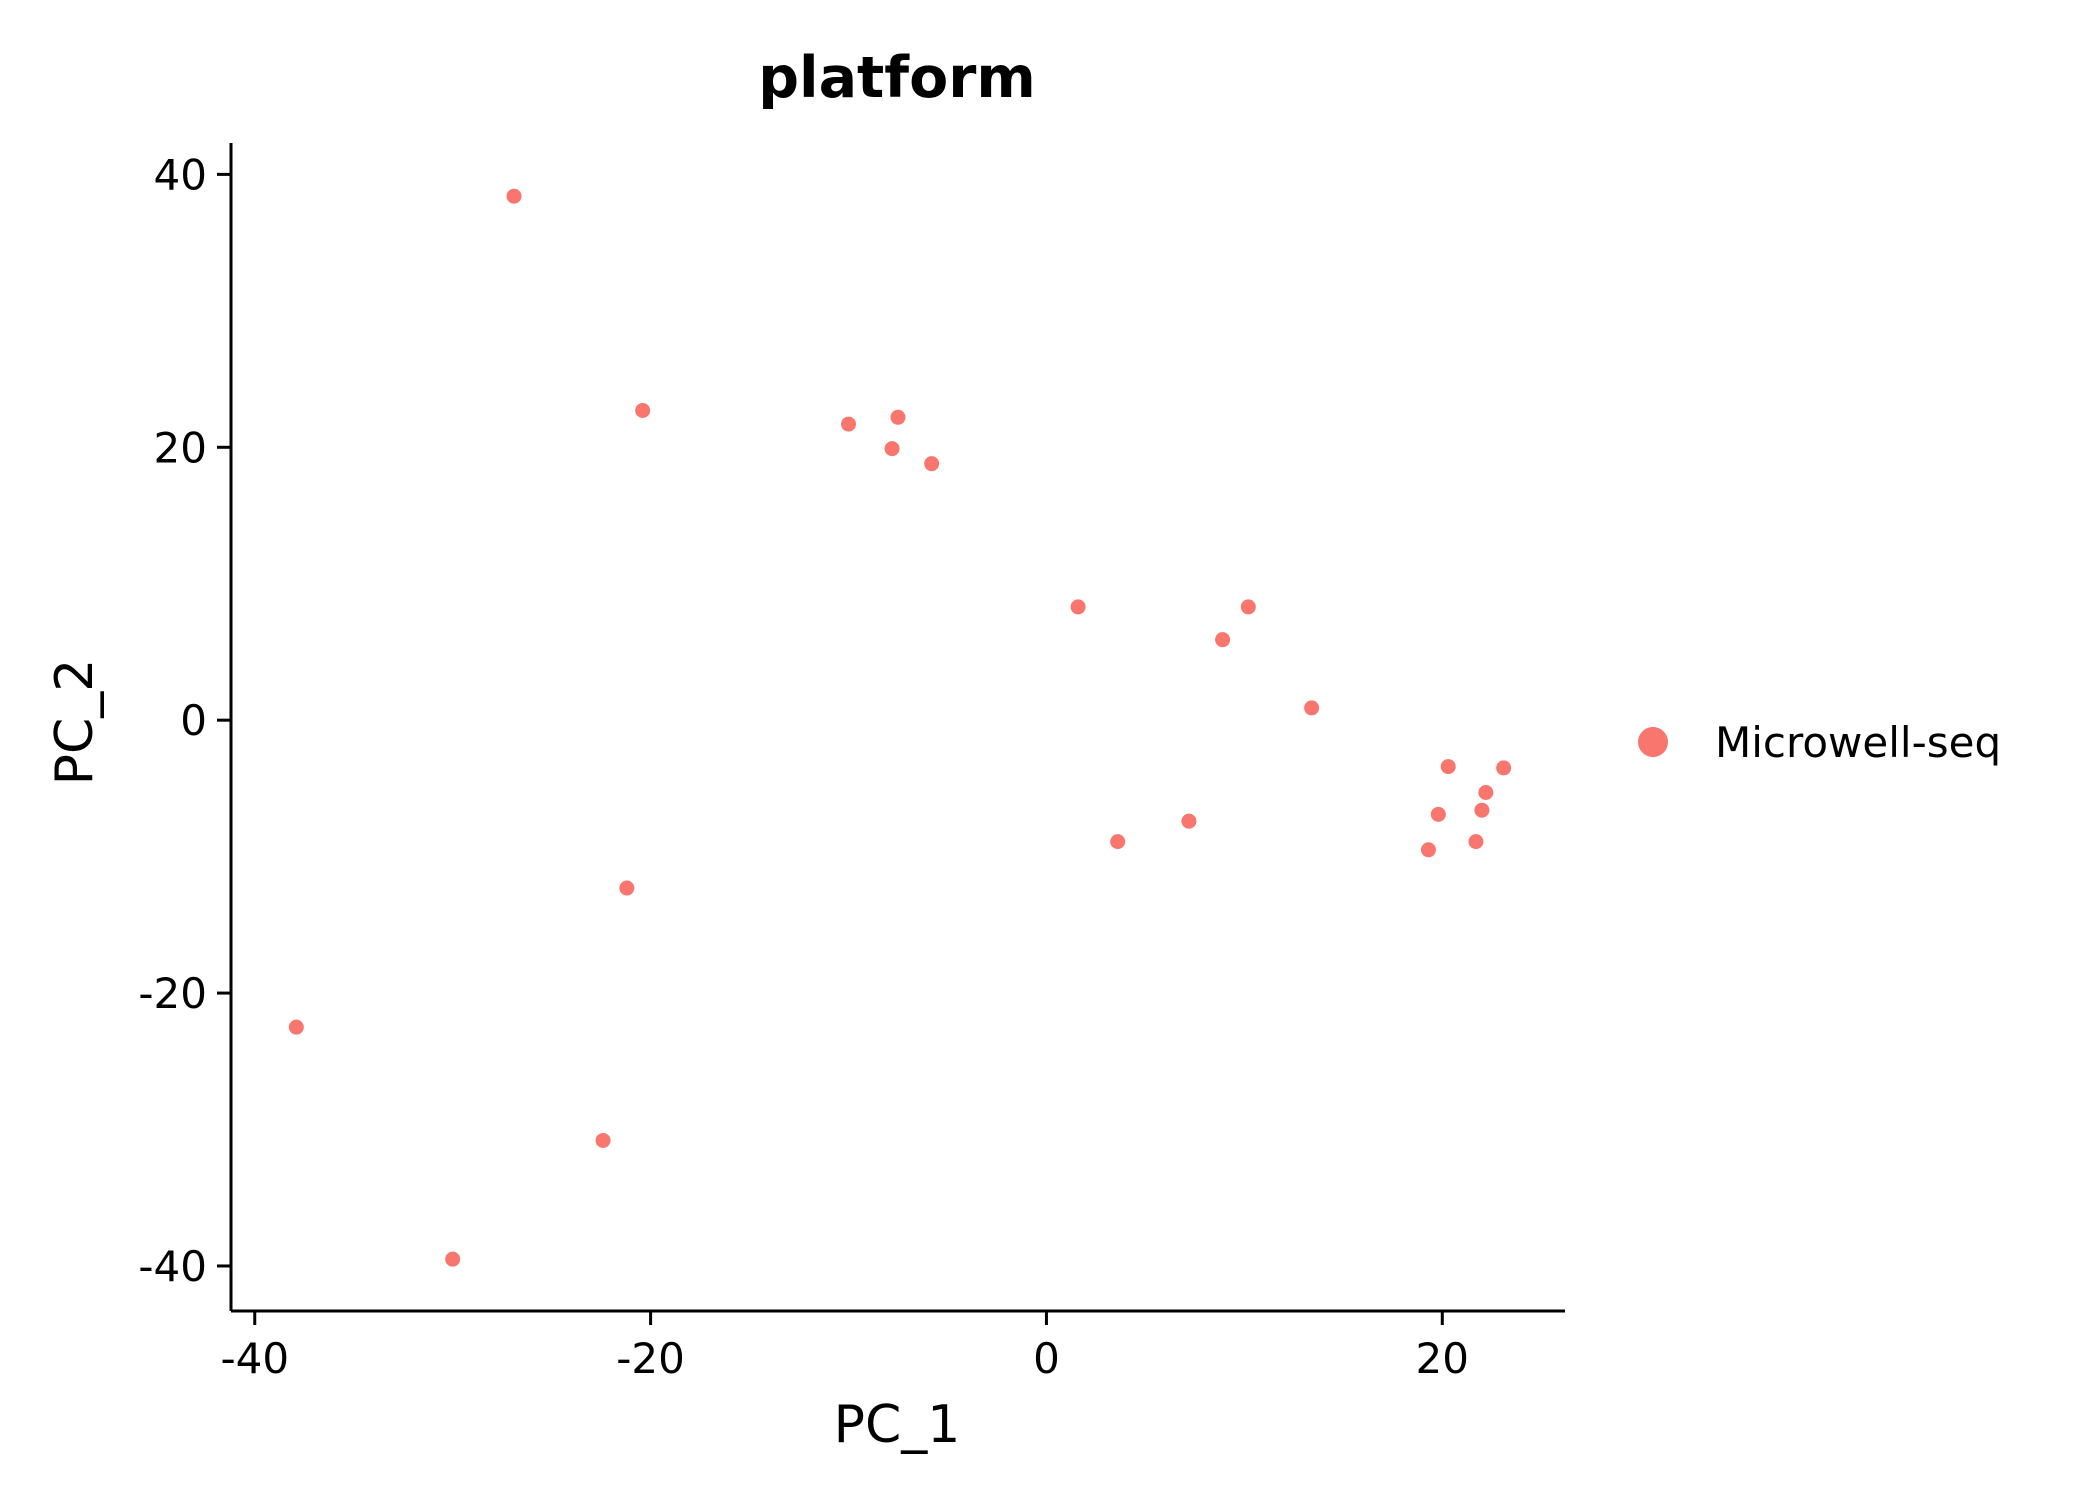 Image resolution: width=2100 pixels, height=1500 pixels. Describe the element at coordinates (844, 1347) in the screenshot. I see `x-axis-ticks: -40 -20 0 20` at that location.